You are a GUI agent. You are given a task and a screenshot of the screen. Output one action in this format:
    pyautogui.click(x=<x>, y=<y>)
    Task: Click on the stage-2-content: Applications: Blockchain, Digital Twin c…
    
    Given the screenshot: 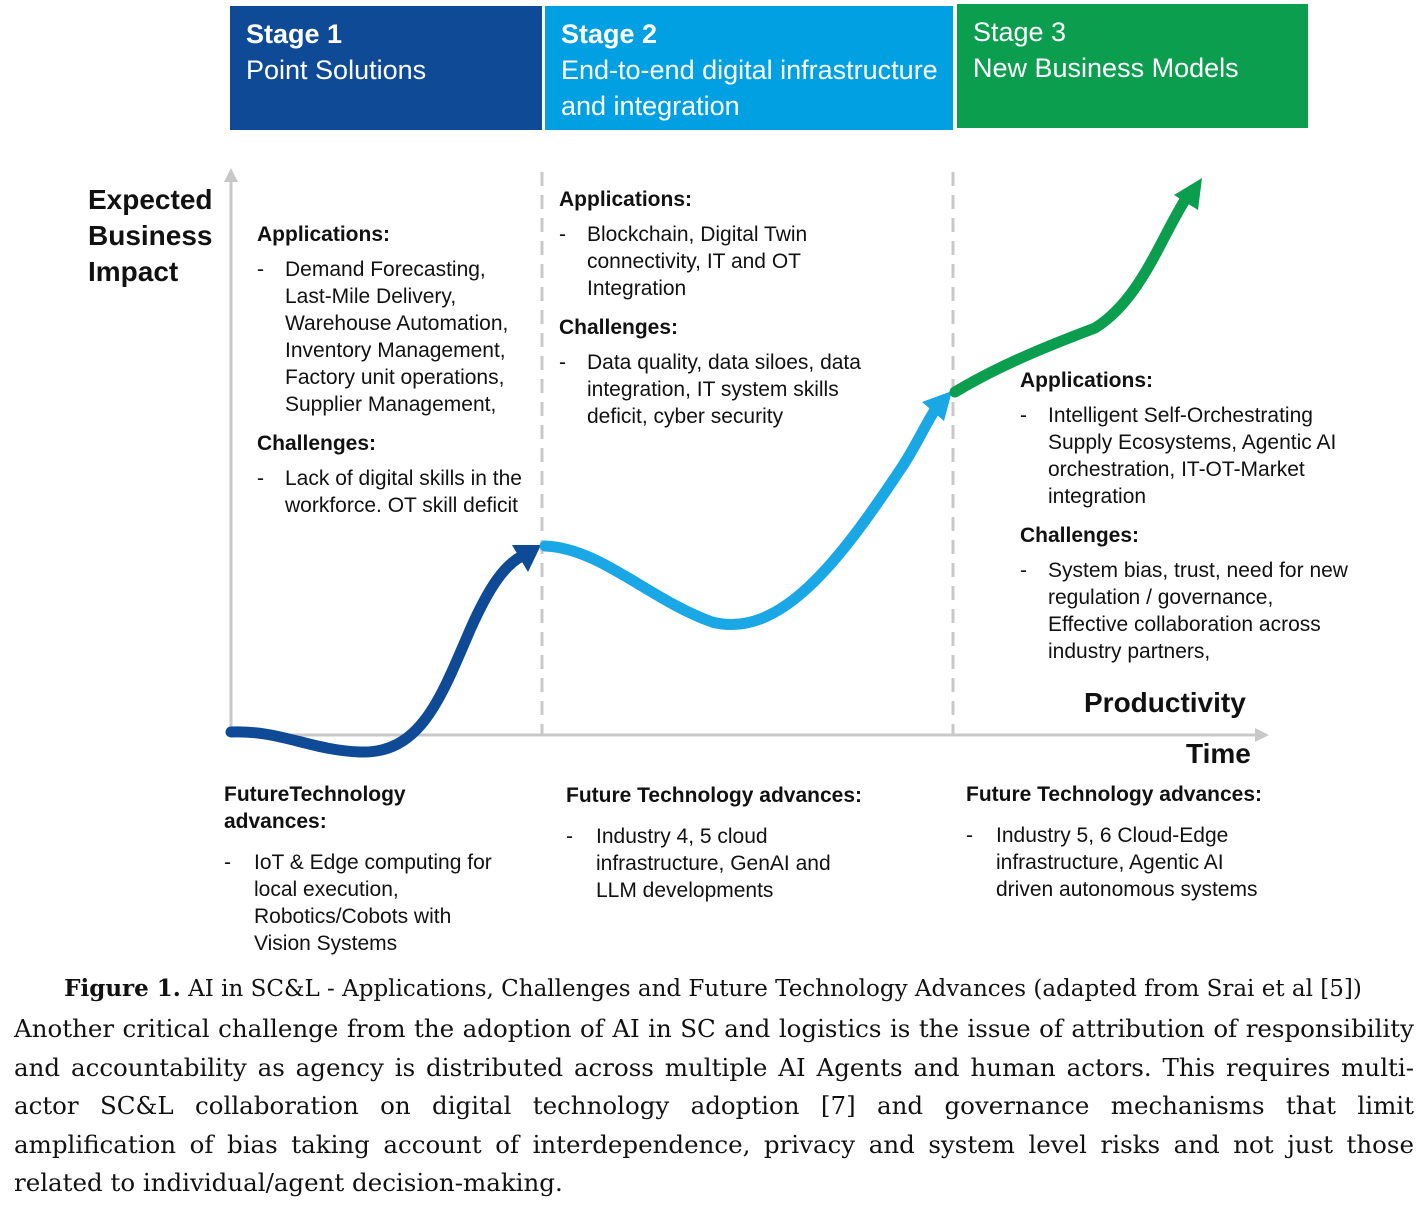 What is the action you would take?
    pyautogui.click(x=729, y=314)
    